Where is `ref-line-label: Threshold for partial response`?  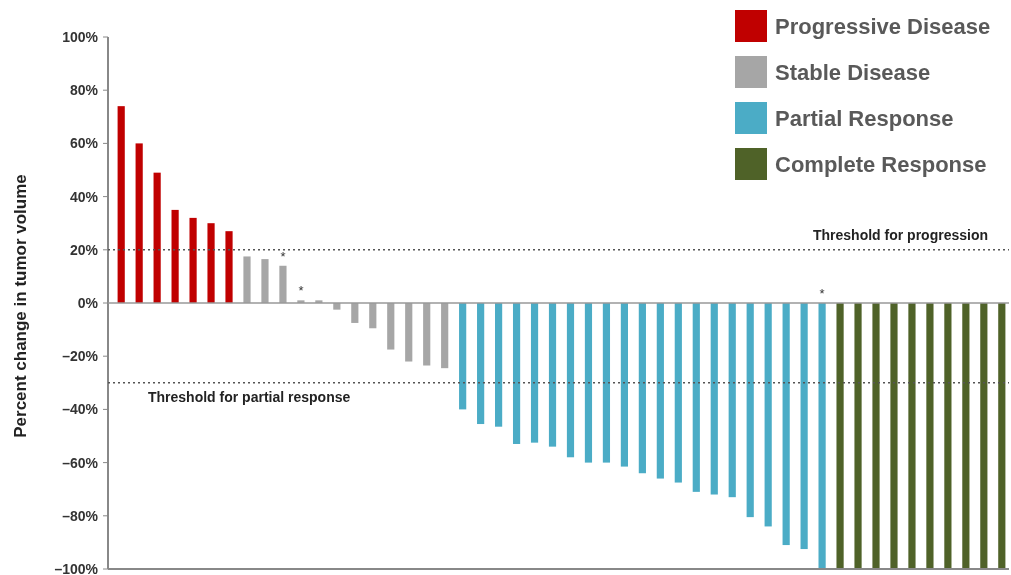 ref-line-label: Threshold for partial response is located at coordinates (249, 396).